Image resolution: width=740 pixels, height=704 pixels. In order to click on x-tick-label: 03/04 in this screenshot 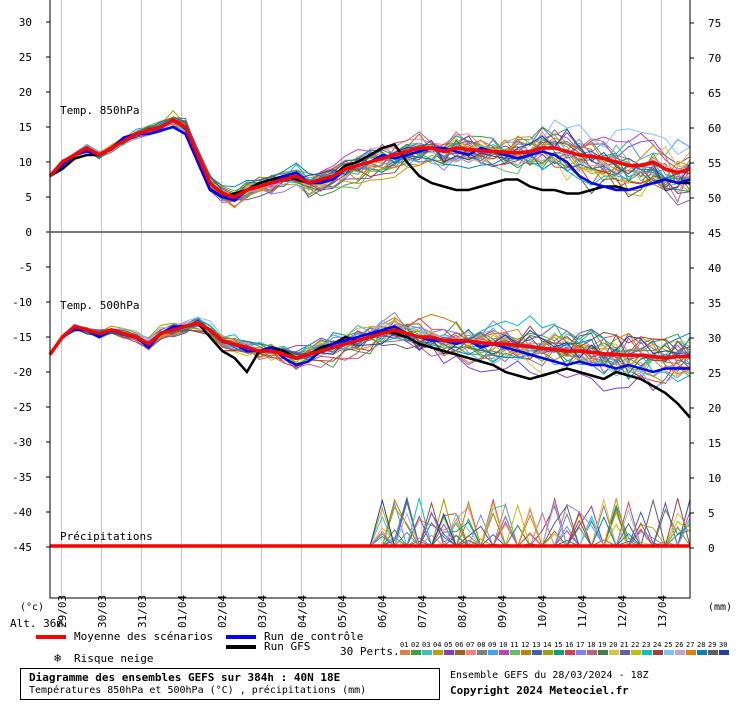, I will do `click(262, 611)`.